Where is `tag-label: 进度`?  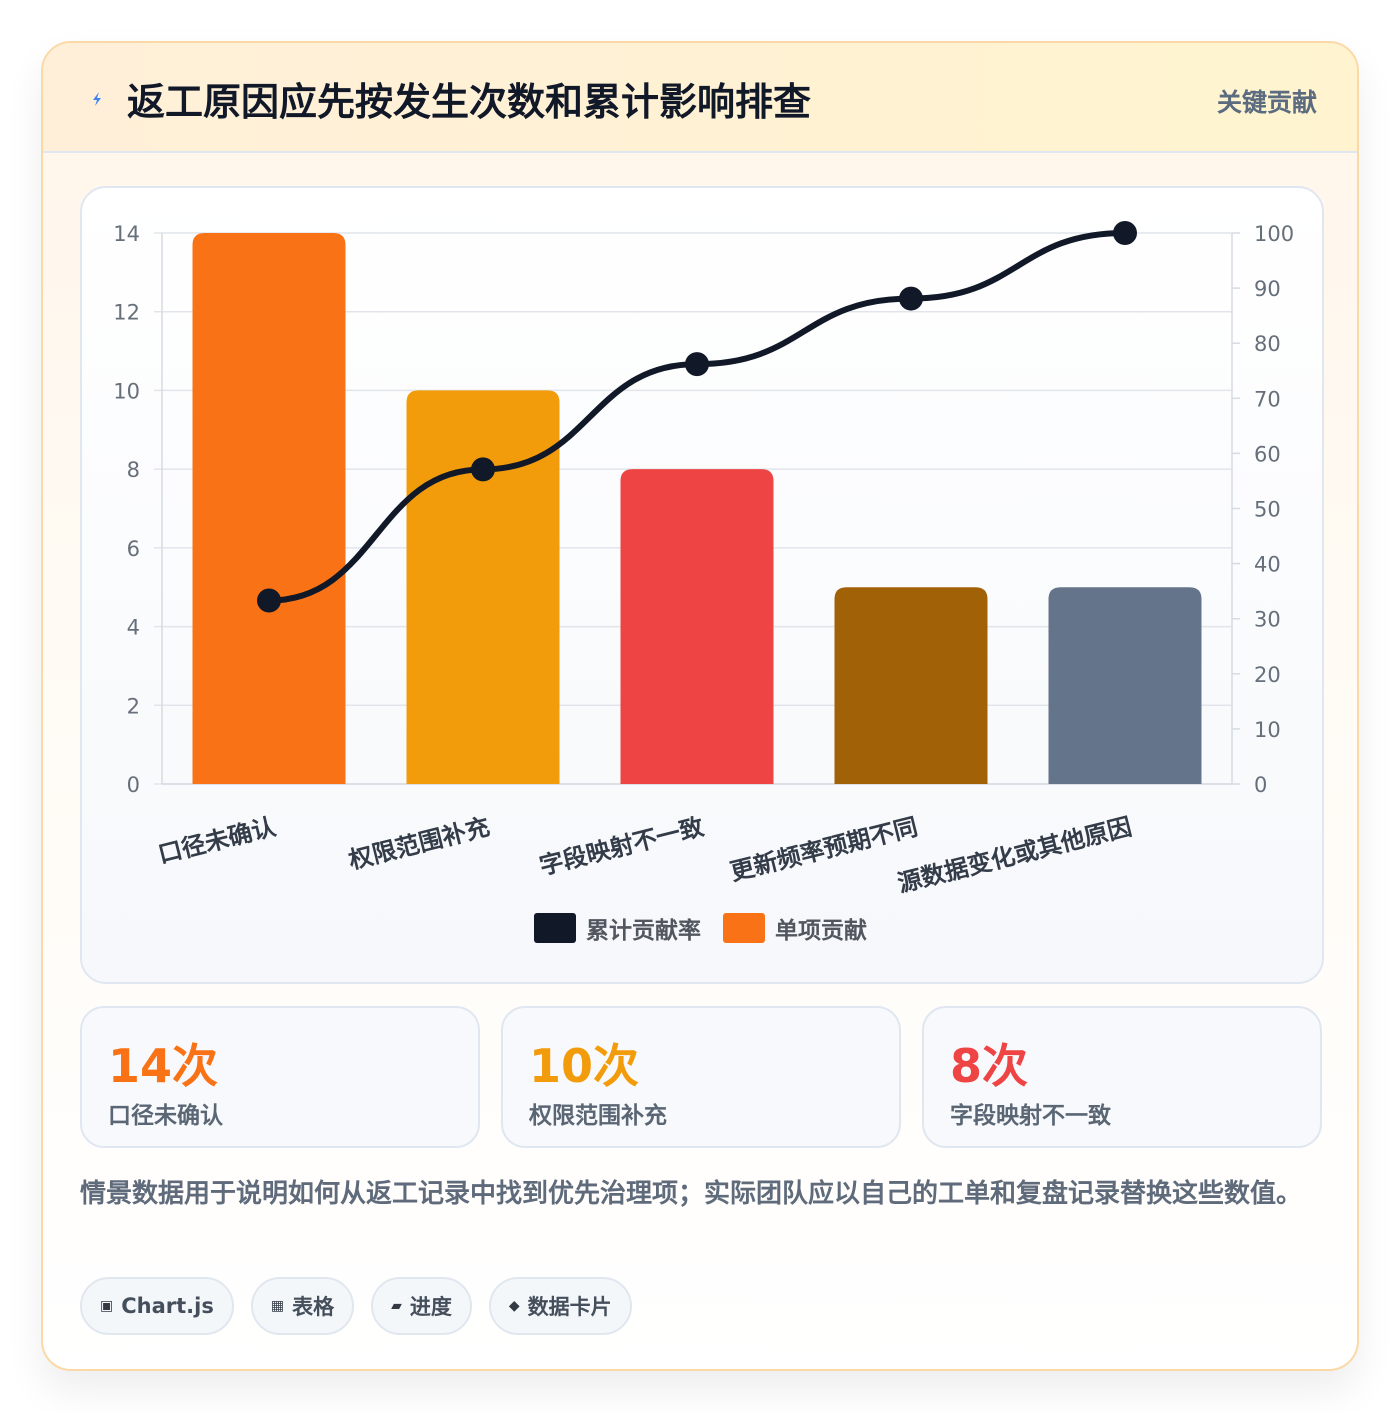 tag-label: 进度 is located at coordinates (430, 1307).